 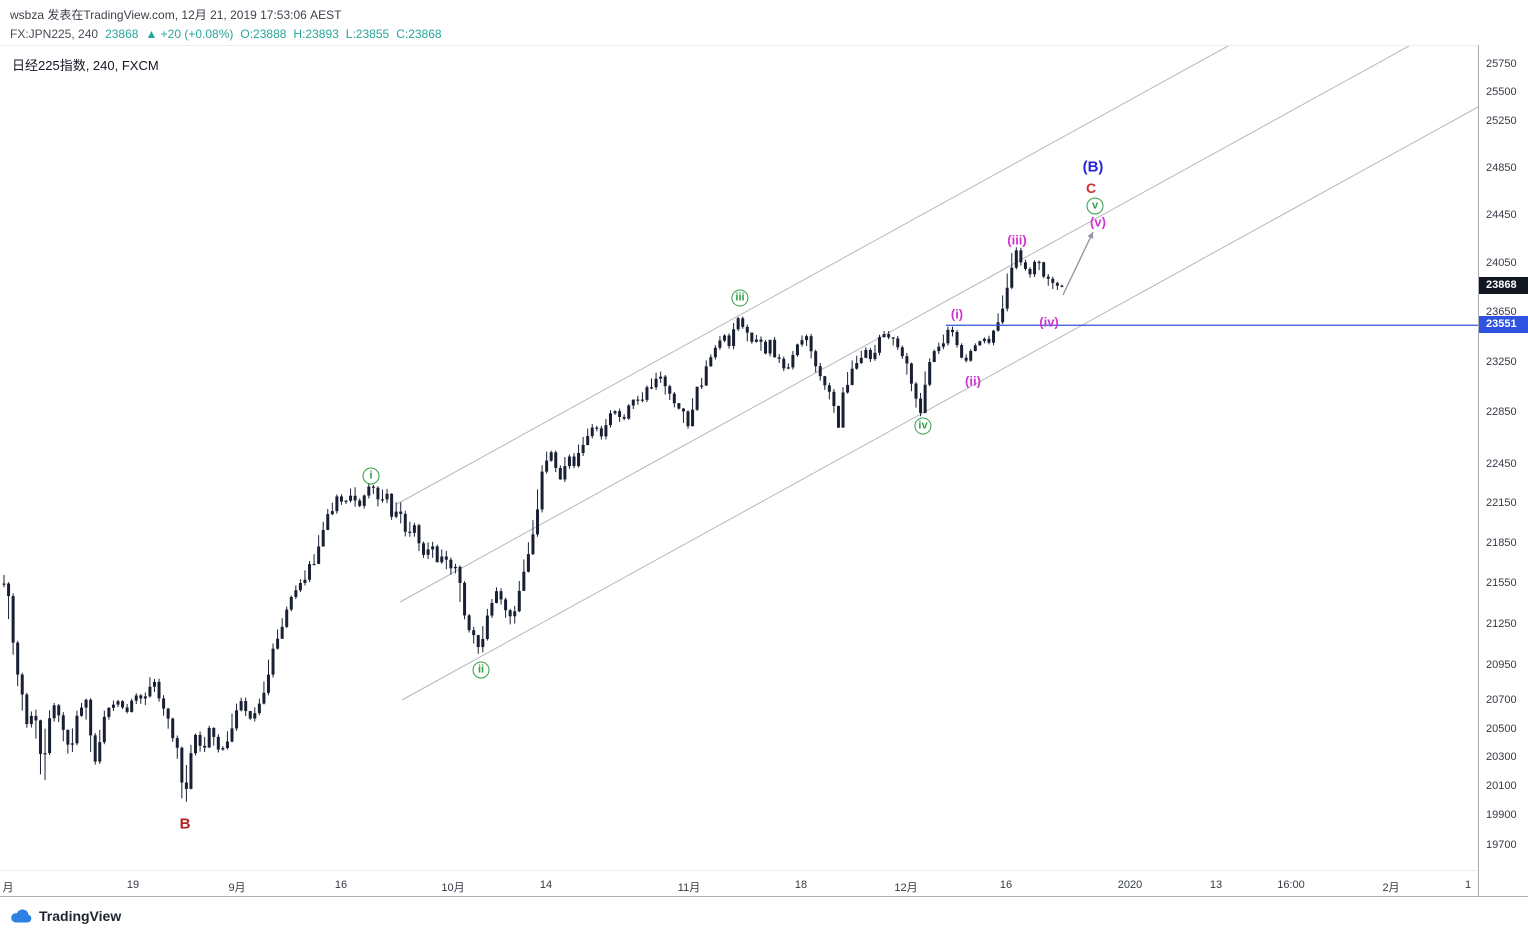 I want to click on level-price-label: 23551, so click(x=1503, y=325).